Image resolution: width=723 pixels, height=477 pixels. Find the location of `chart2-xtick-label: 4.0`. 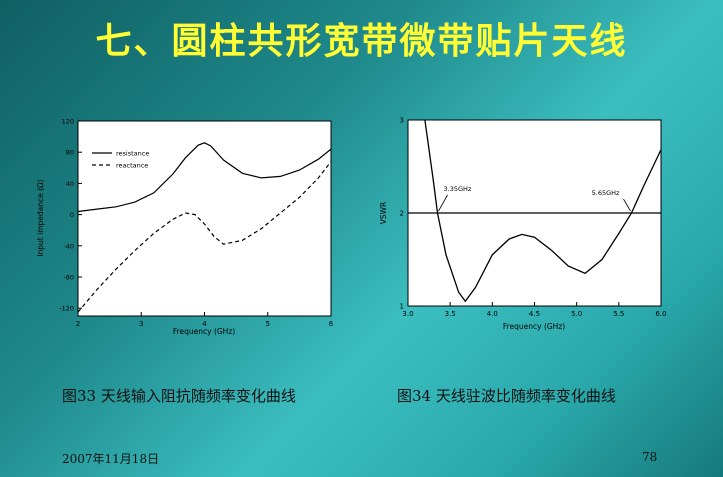

chart2-xtick-label: 4.0 is located at coordinates (492, 314).